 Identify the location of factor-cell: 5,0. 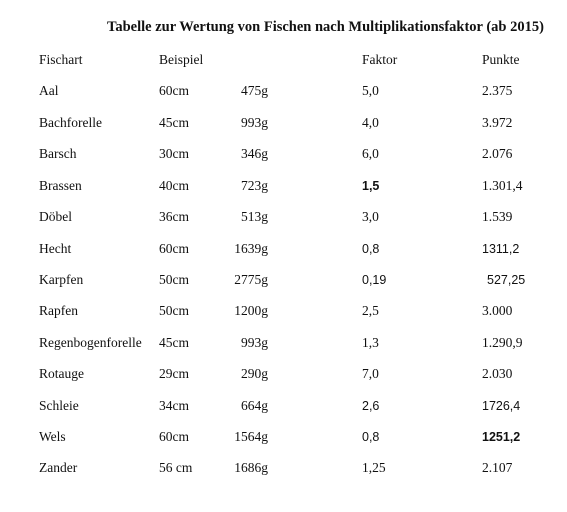
(370, 90).